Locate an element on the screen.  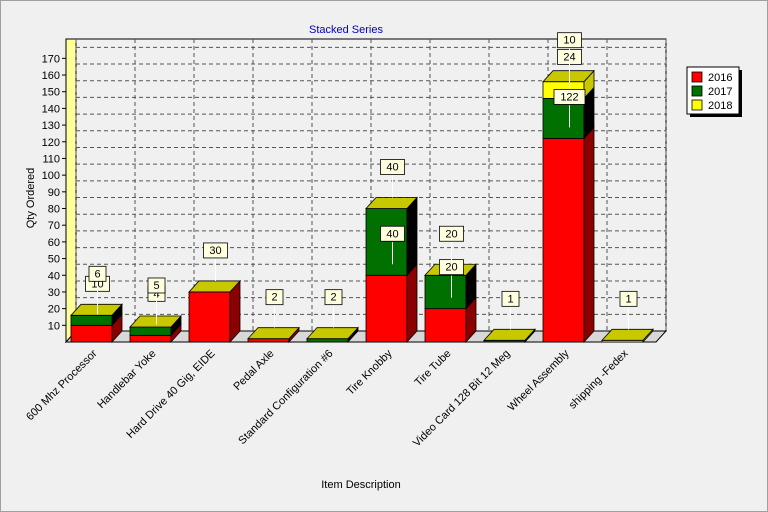
data-label: 122 is located at coordinates (569, 97).